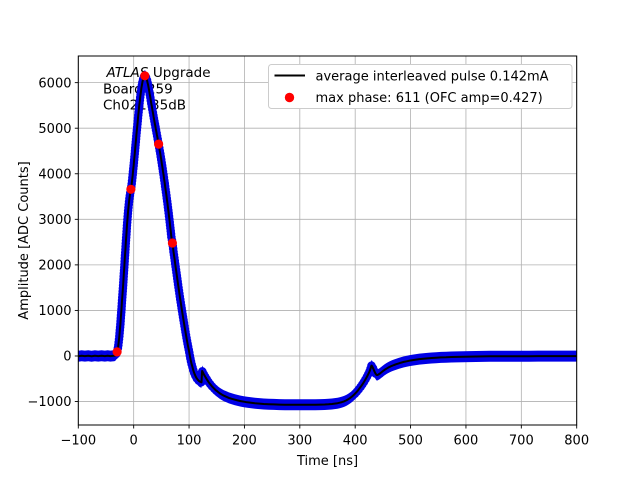  Describe the element at coordinates (429, 98) in the screenshot. I see `legend-entry-maxphase: max phase: 611 (OFC amp=0.427)` at that location.